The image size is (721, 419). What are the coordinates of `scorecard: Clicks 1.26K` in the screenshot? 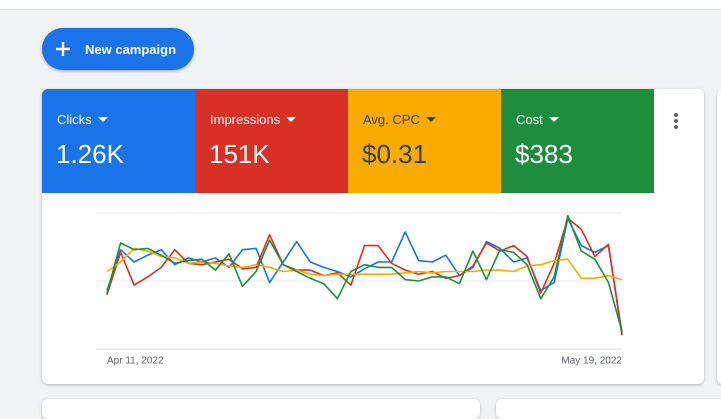 It's located at (118, 141).